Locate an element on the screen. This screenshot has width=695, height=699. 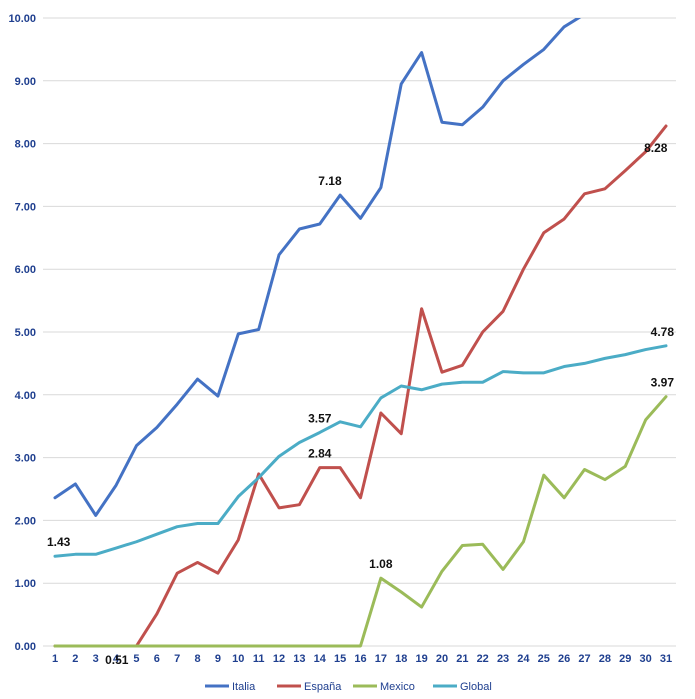
x-tick-label-23: 23 is located at coordinates (503, 659).